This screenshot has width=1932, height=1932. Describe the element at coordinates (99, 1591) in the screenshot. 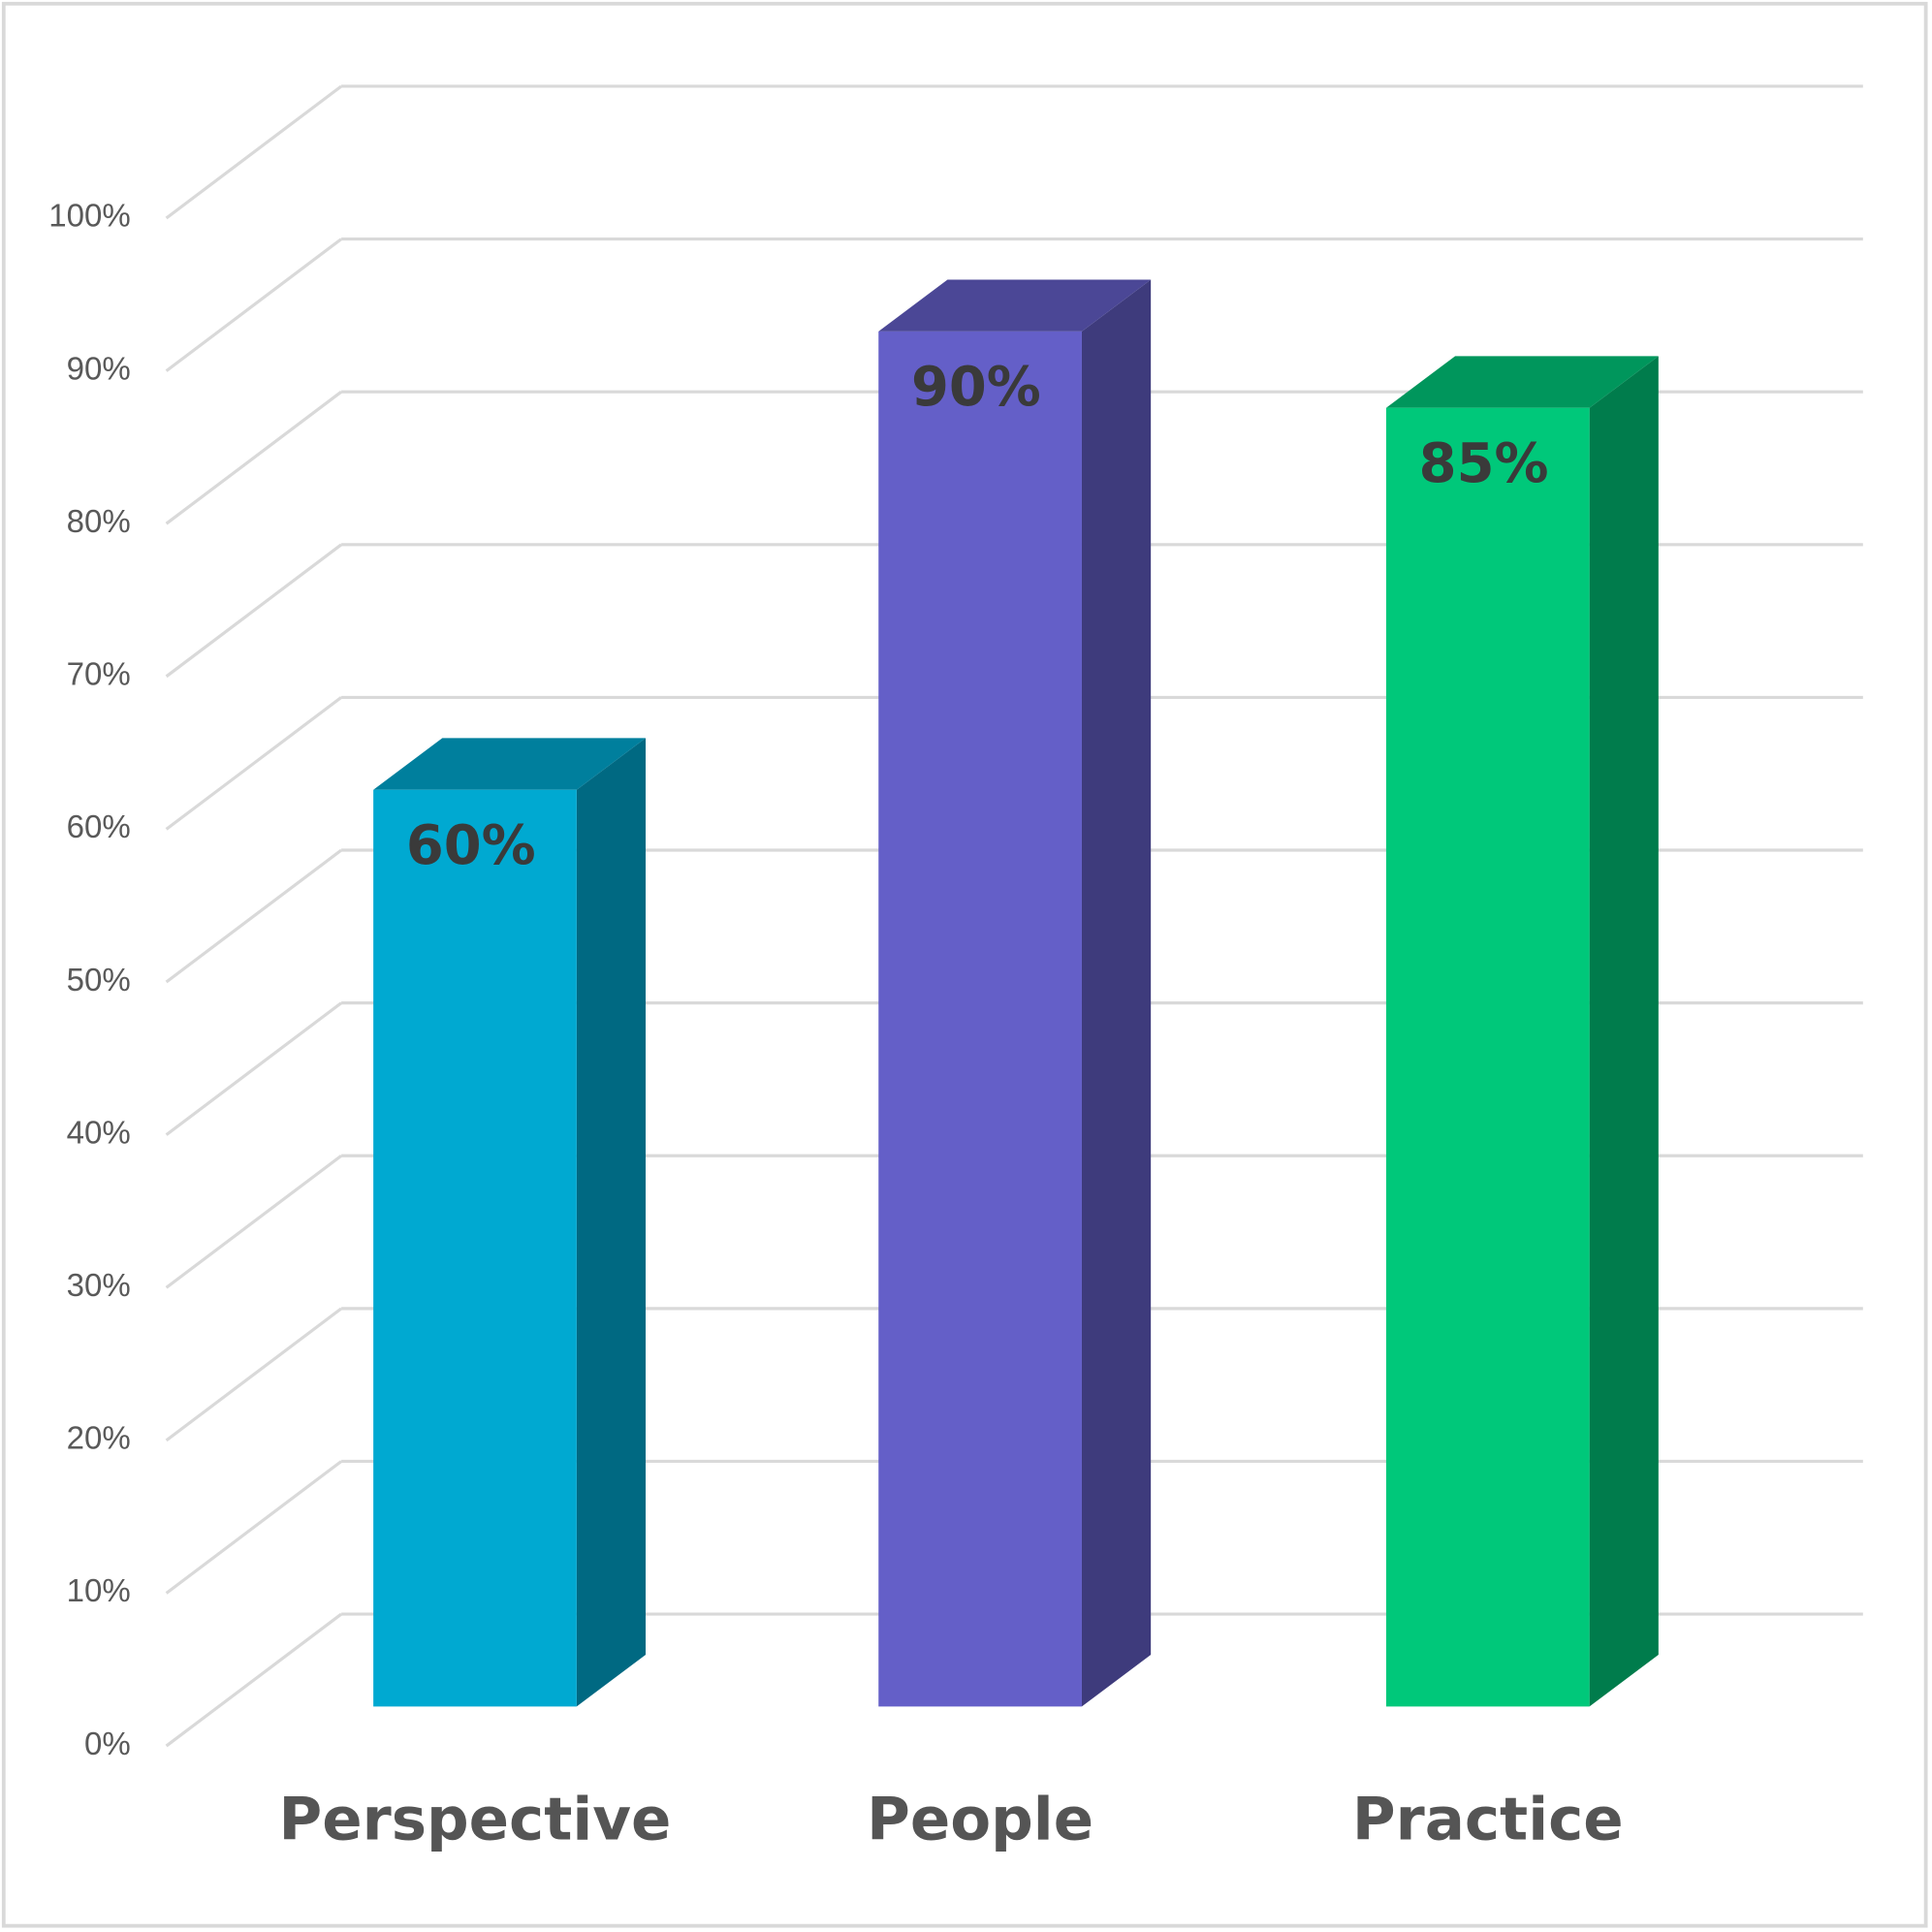

I see `y-tick-label: 10%` at that location.